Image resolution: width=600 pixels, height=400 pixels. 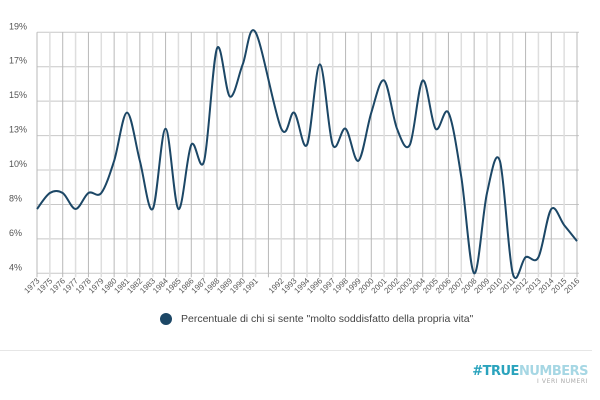 What do you see at coordinates (296, 350) in the screenshot?
I see `divider` at bounding box center [296, 350].